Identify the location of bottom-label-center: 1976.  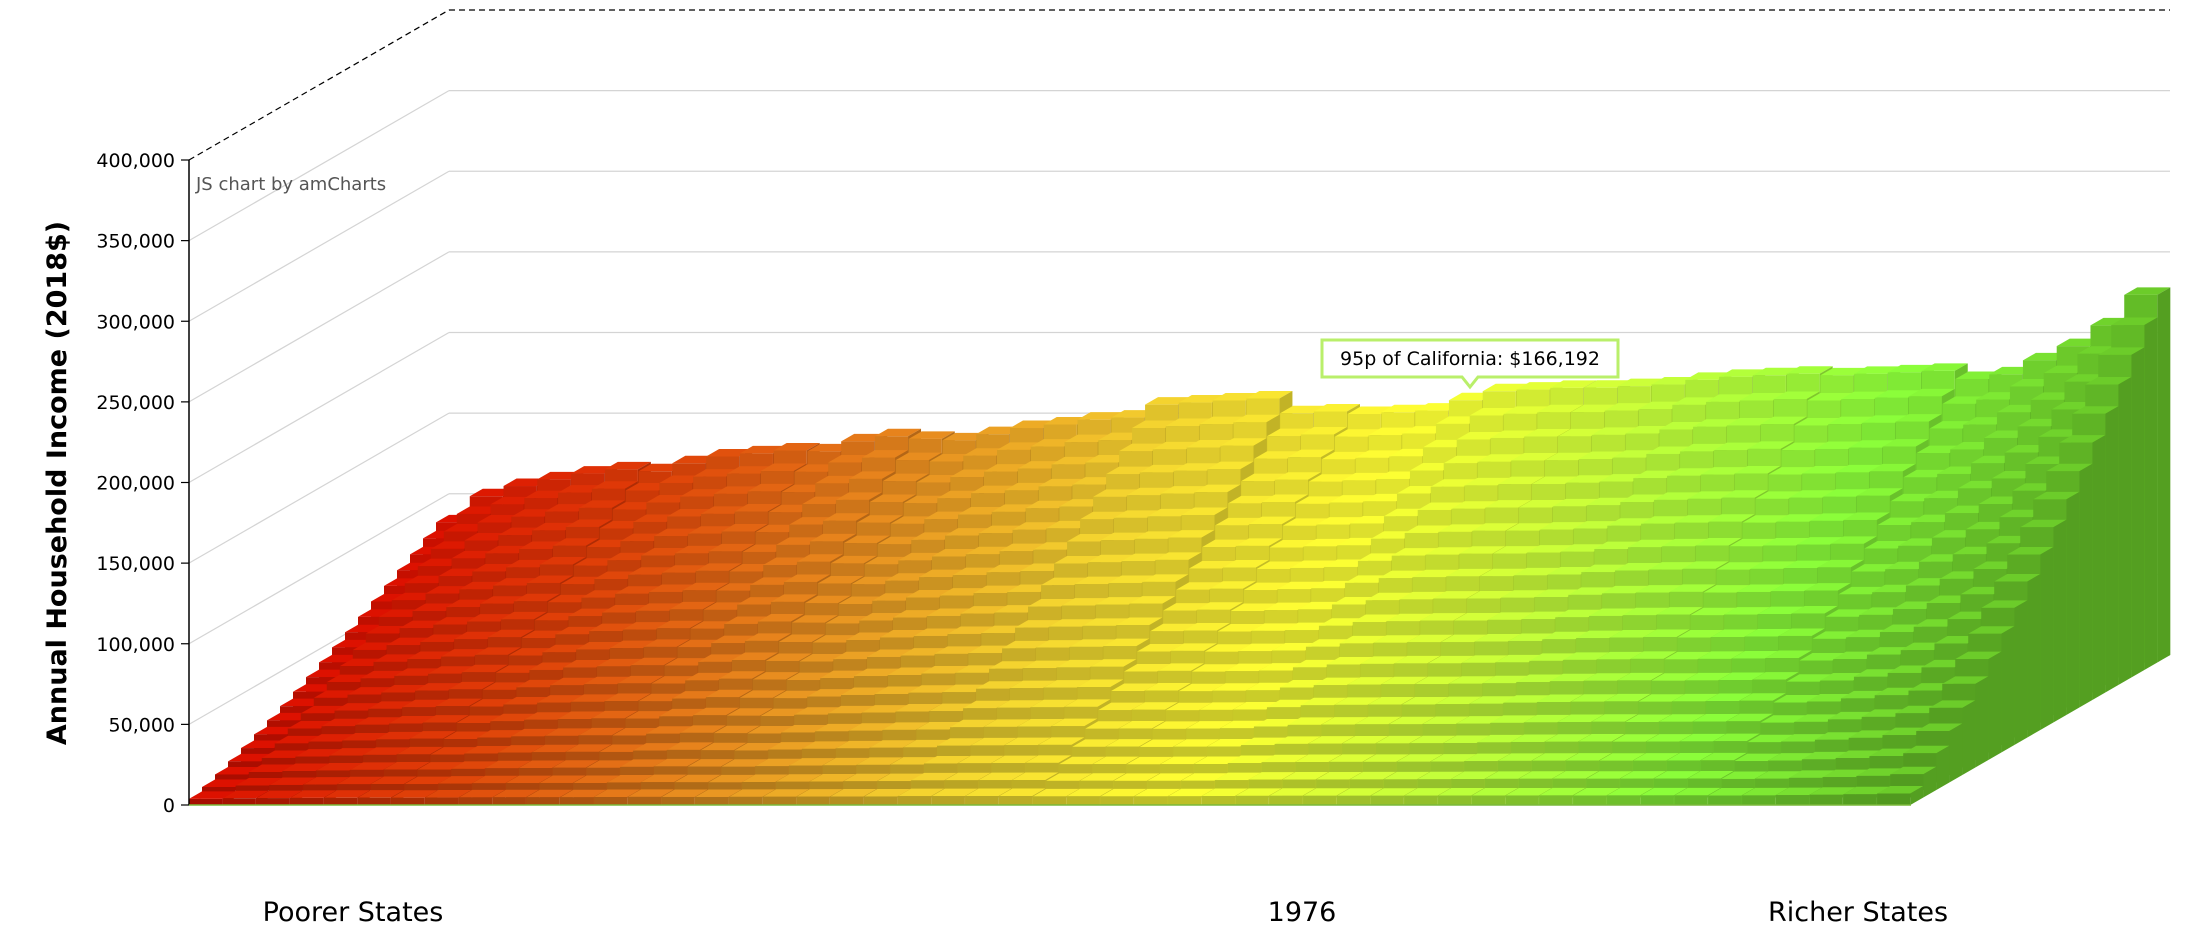
(1302, 912).